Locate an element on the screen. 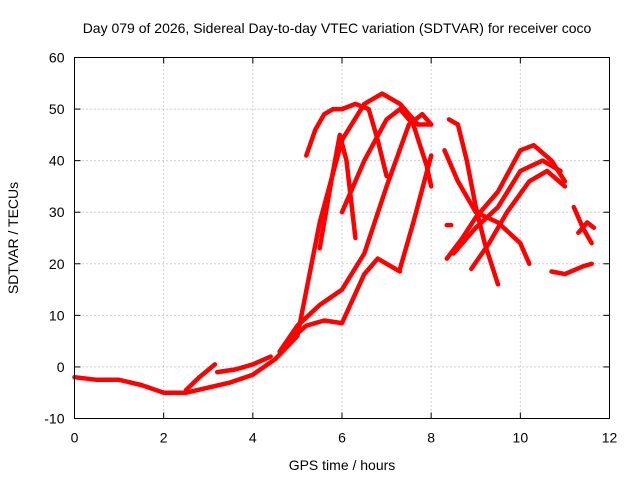 This screenshot has height=480, width=640. y-tick-label: 20 is located at coordinates (57, 264).